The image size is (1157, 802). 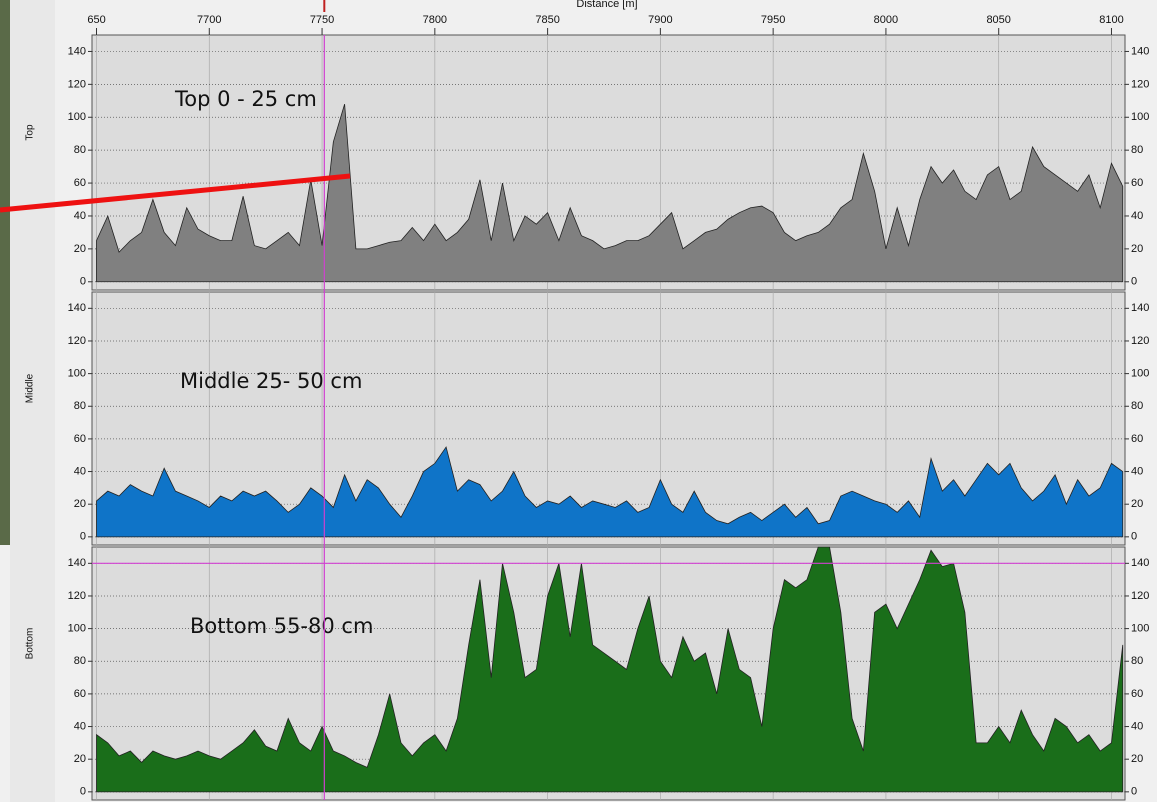 What do you see at coordinates (610, 492) in the screenshot?
I see `area` at bounding box center [610, 492].